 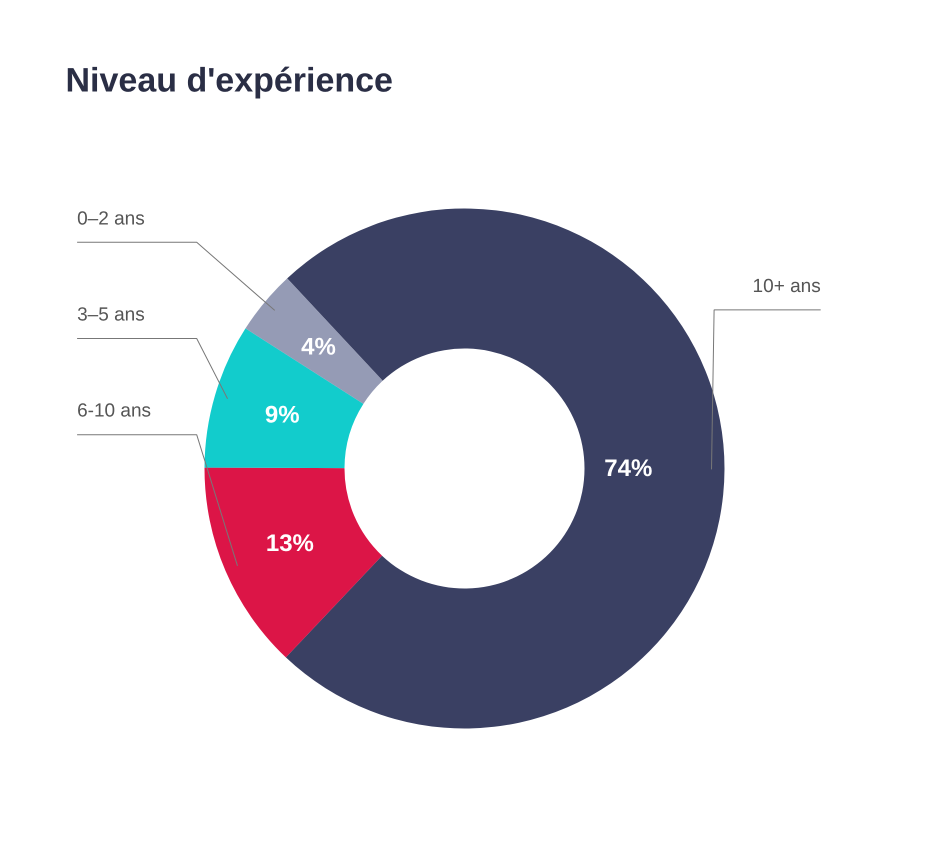 What do you see at coordinates (229, 81) in the screenshot?
I see `chart-title: Niveau d'expérience` at bounding box center [229, 81].